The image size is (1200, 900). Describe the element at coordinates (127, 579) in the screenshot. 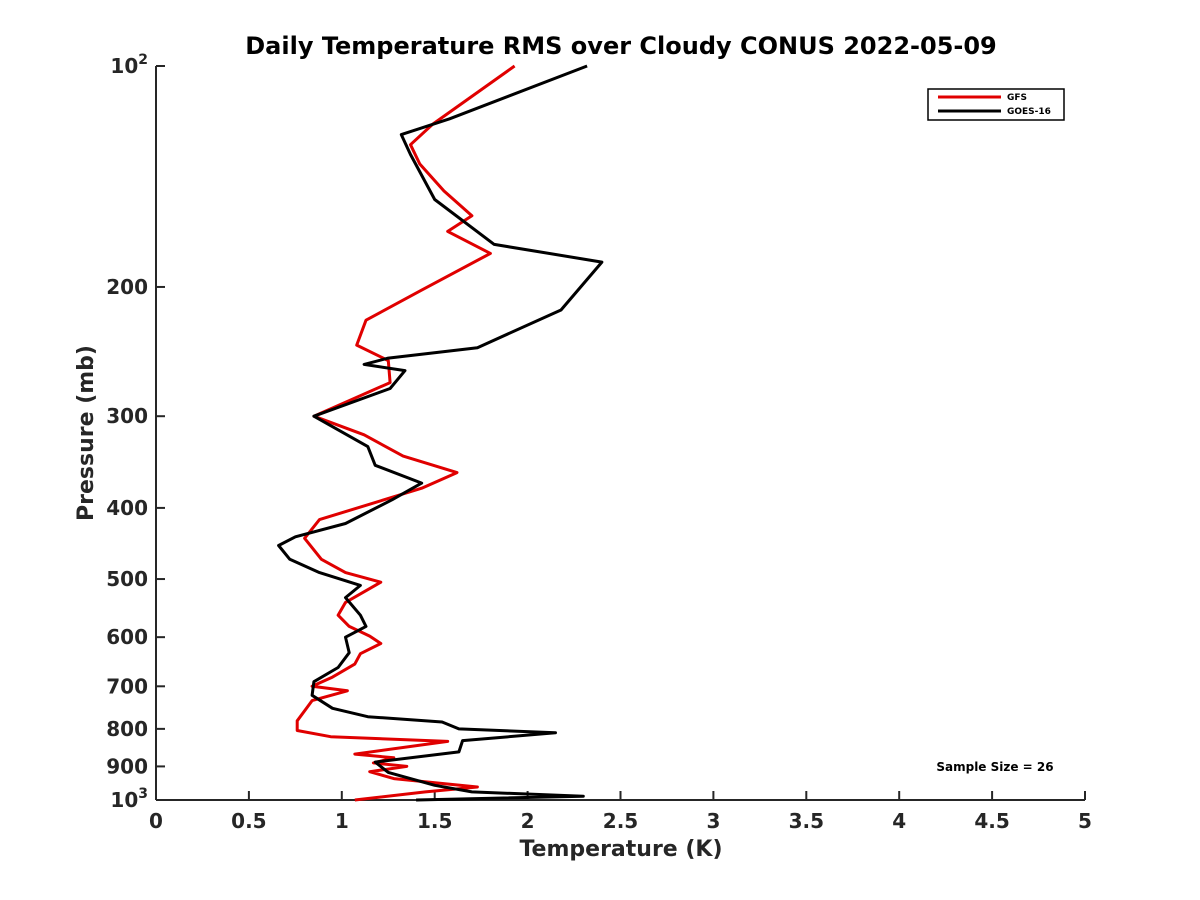

I see `y-tick-label: 500` at that location.